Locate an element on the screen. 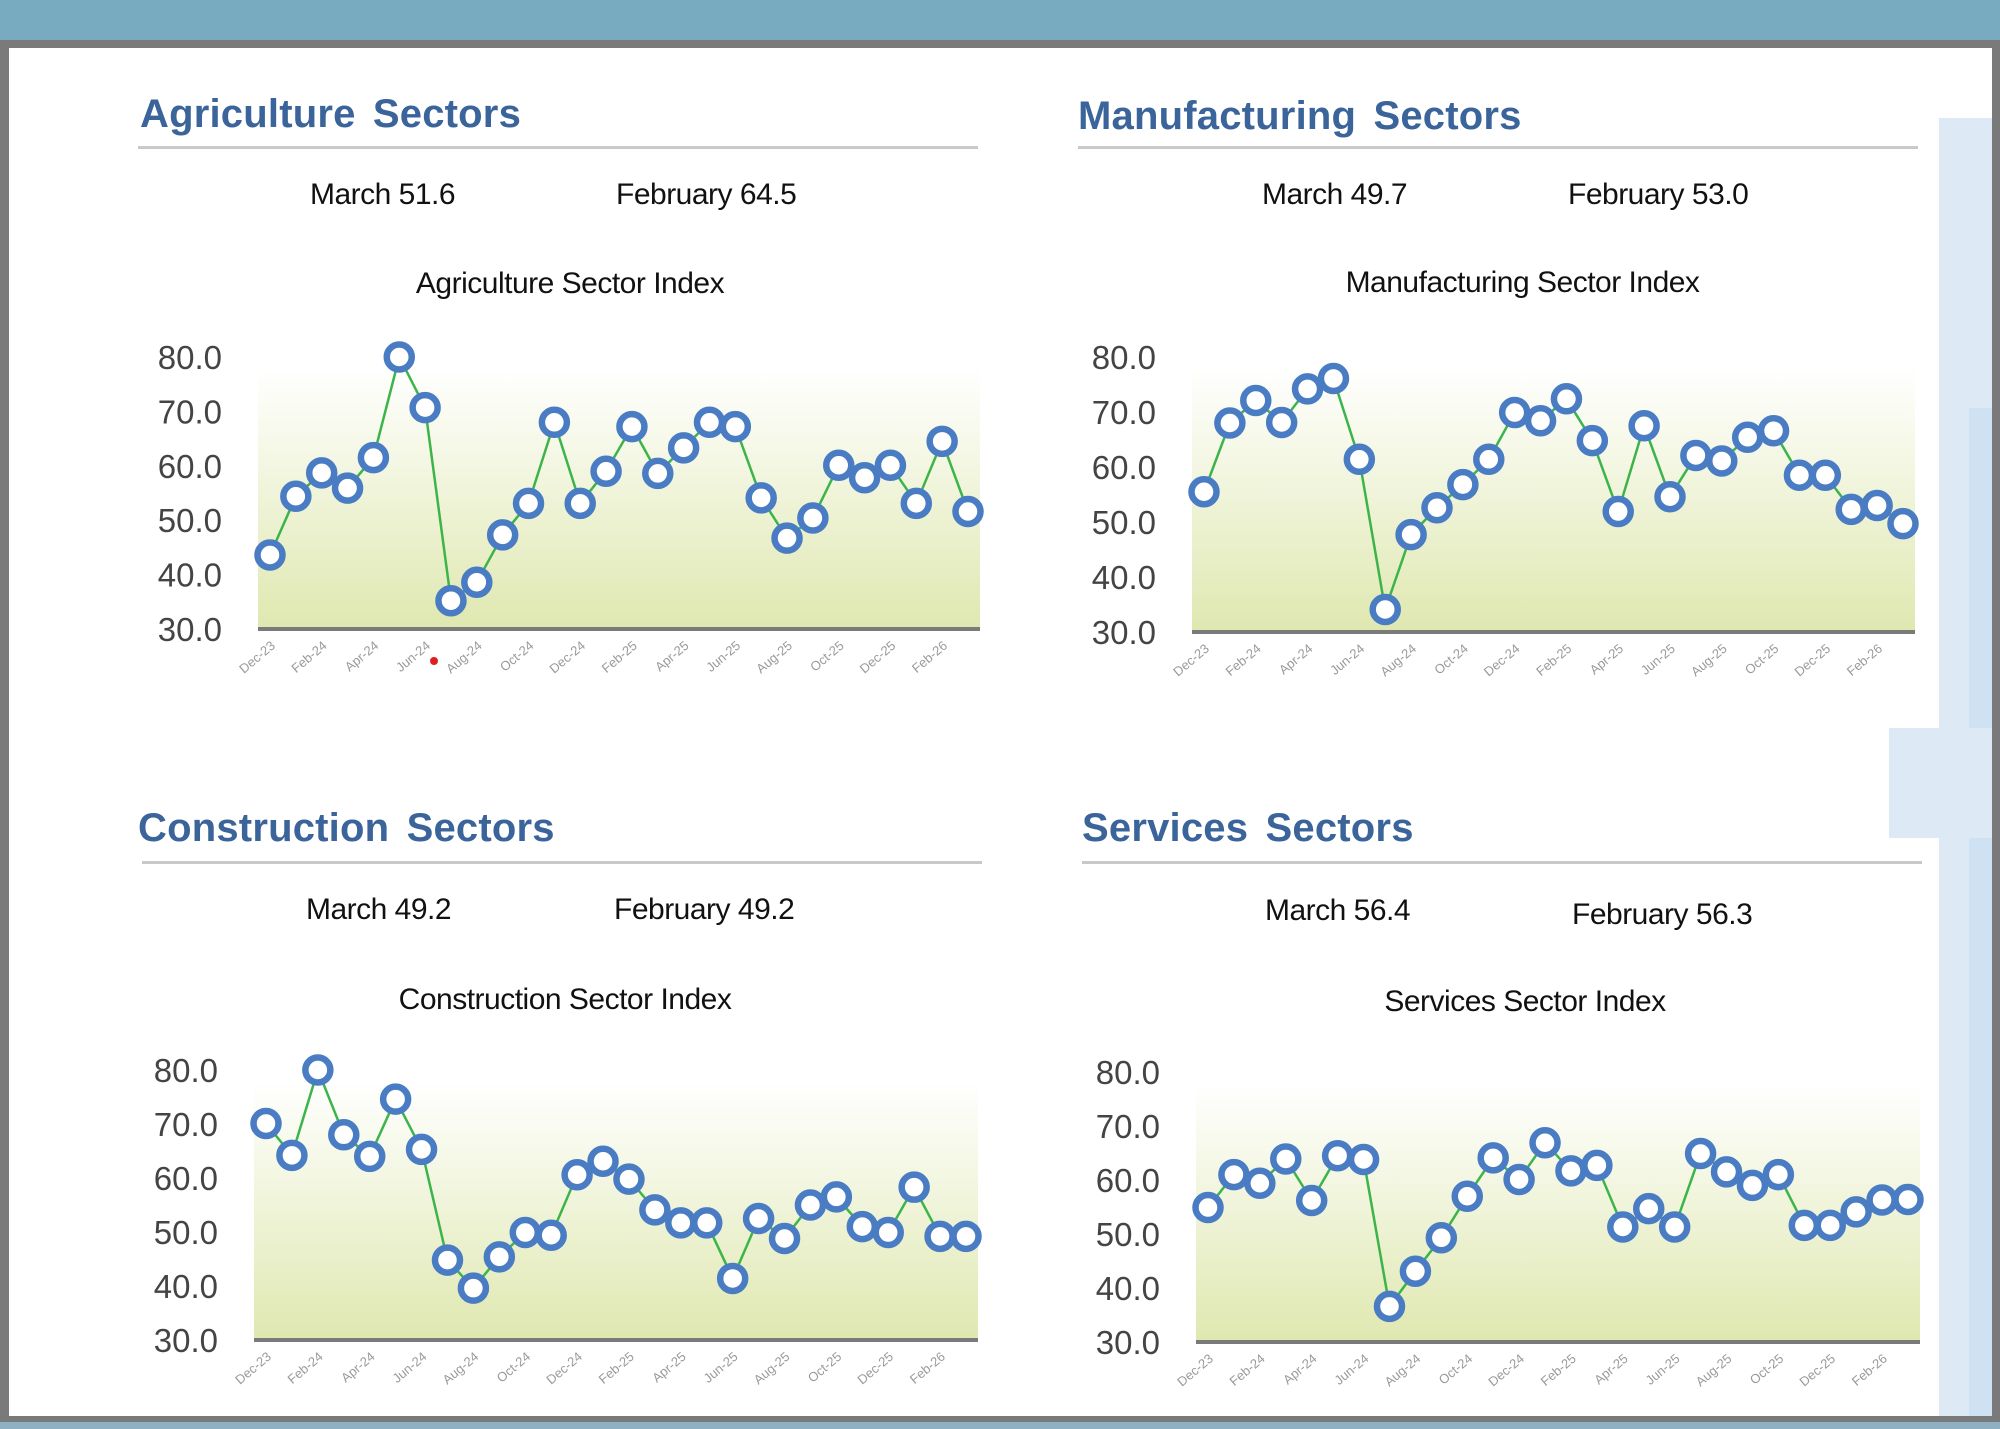 This screenshot has width=2000, height=1429. x-tick-label: Feb-26 is located at coordinates (1869, 1370).